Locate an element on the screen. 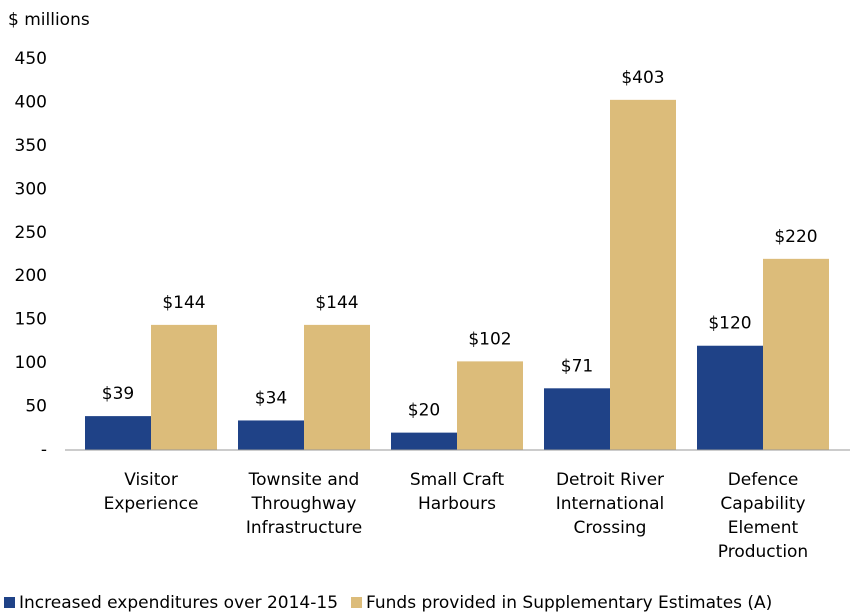 This screenshot has width=860, height=616. data-label: $220 is located at coordinates (795, 237).